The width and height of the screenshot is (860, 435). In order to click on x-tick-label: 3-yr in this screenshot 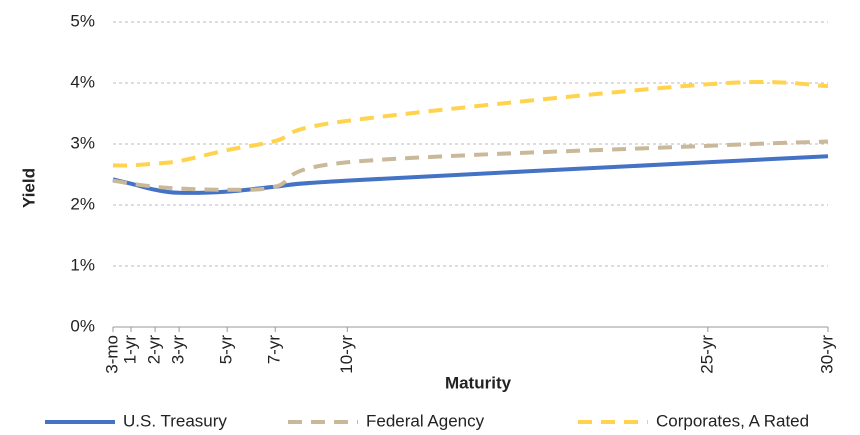, I will do `click(178, 350)`.